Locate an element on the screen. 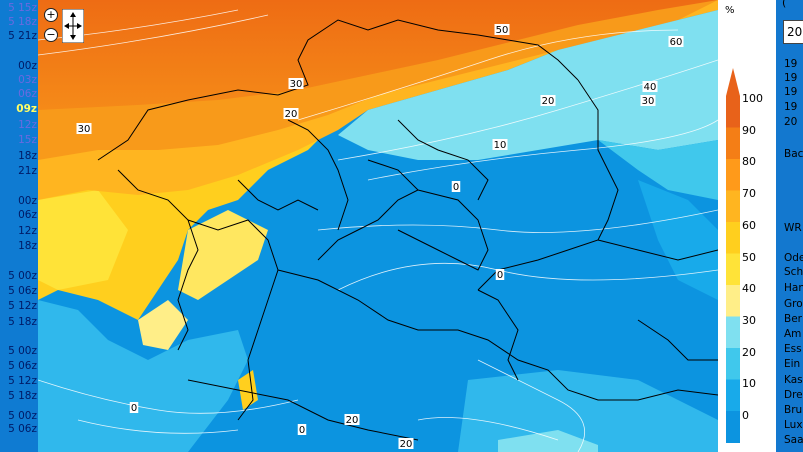 The height and width of the screenshot is (452, 803). panel-text-item: Han is located at coordinates (793, 288).